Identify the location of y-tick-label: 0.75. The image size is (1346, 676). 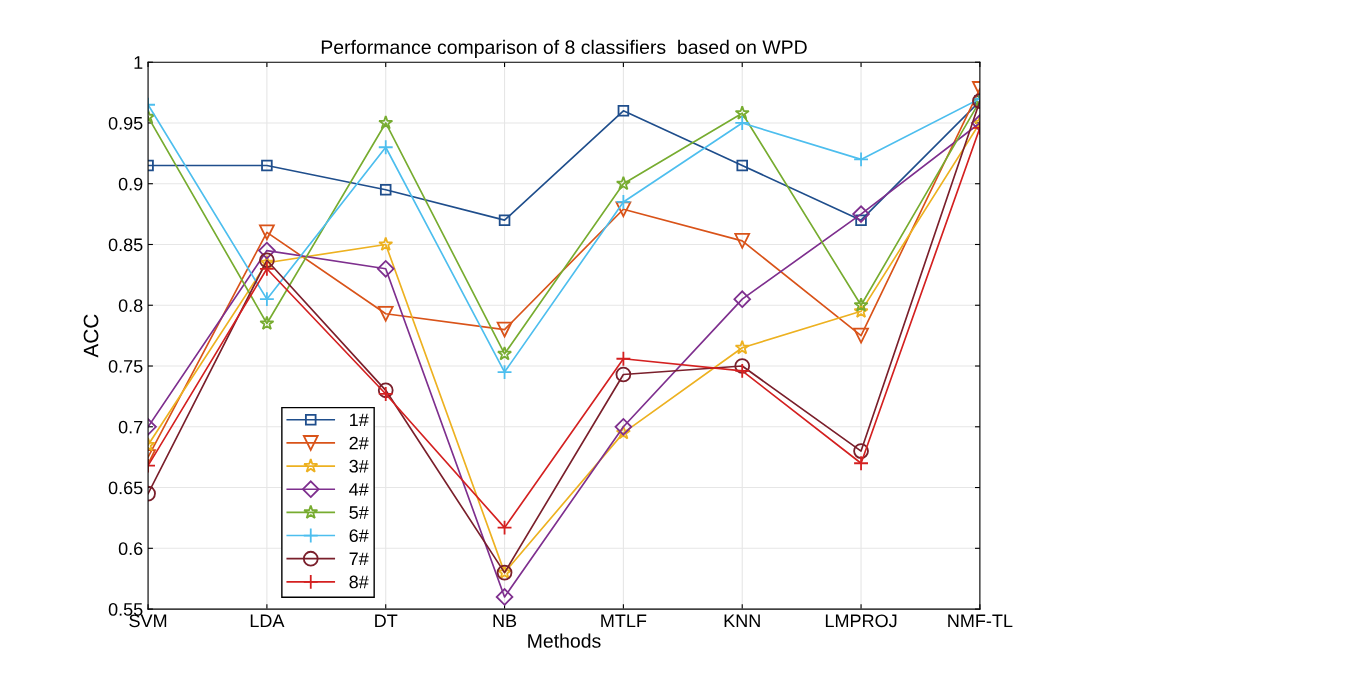
(125, 366).